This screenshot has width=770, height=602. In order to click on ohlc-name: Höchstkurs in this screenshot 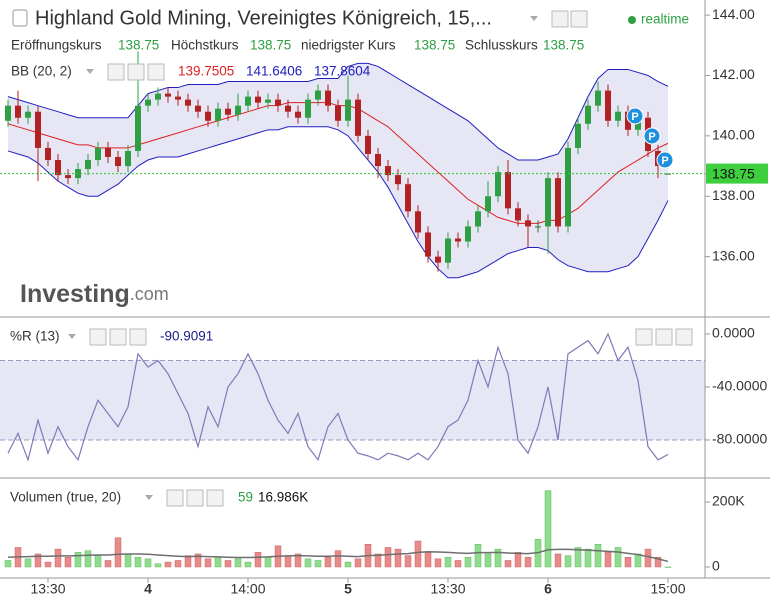, I will do `click(205, 45)`.